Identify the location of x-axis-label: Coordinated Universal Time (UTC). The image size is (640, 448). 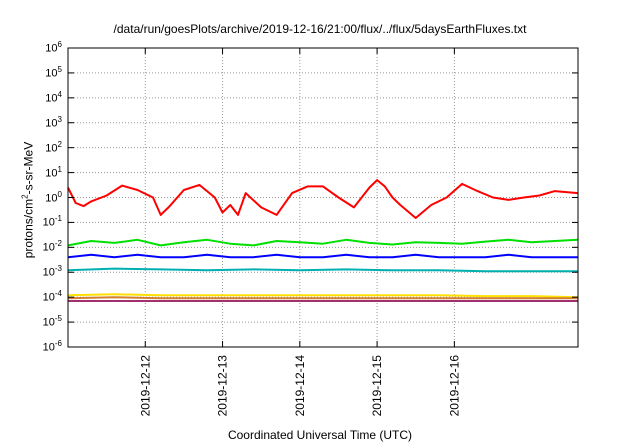
(320, 435).